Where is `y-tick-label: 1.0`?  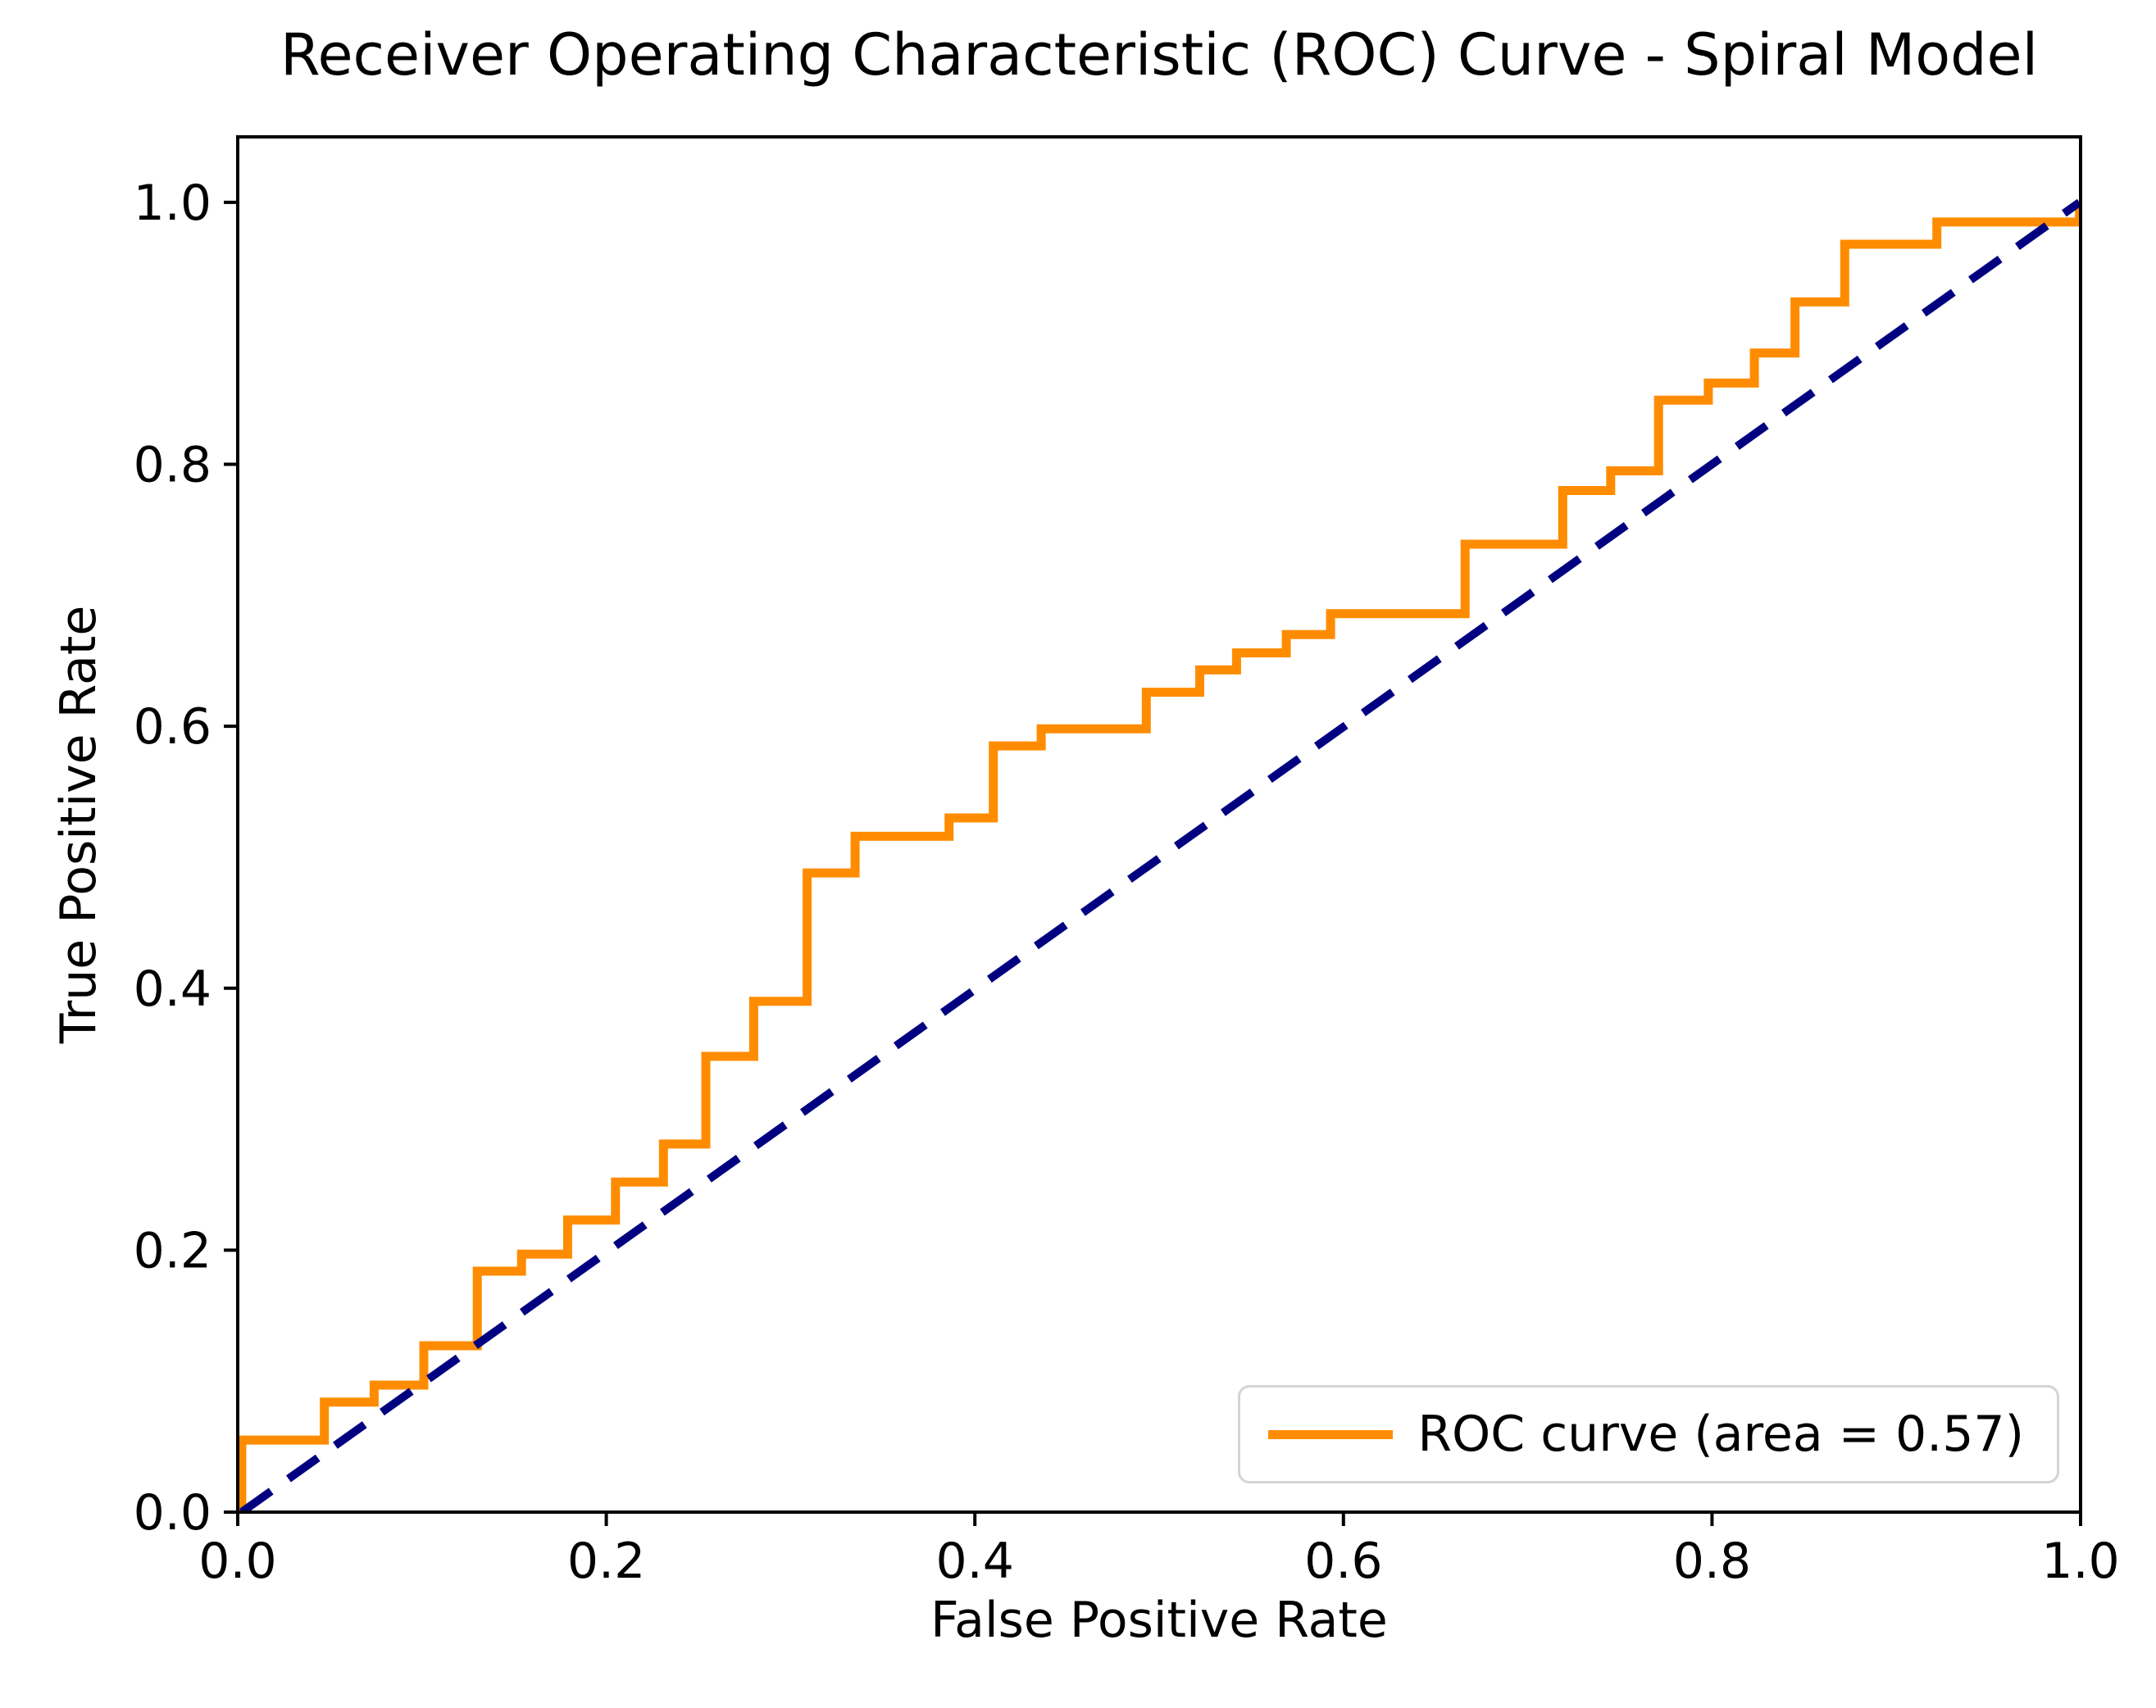 y-tick-label: 1.0 is located at coordinates (173, 203).